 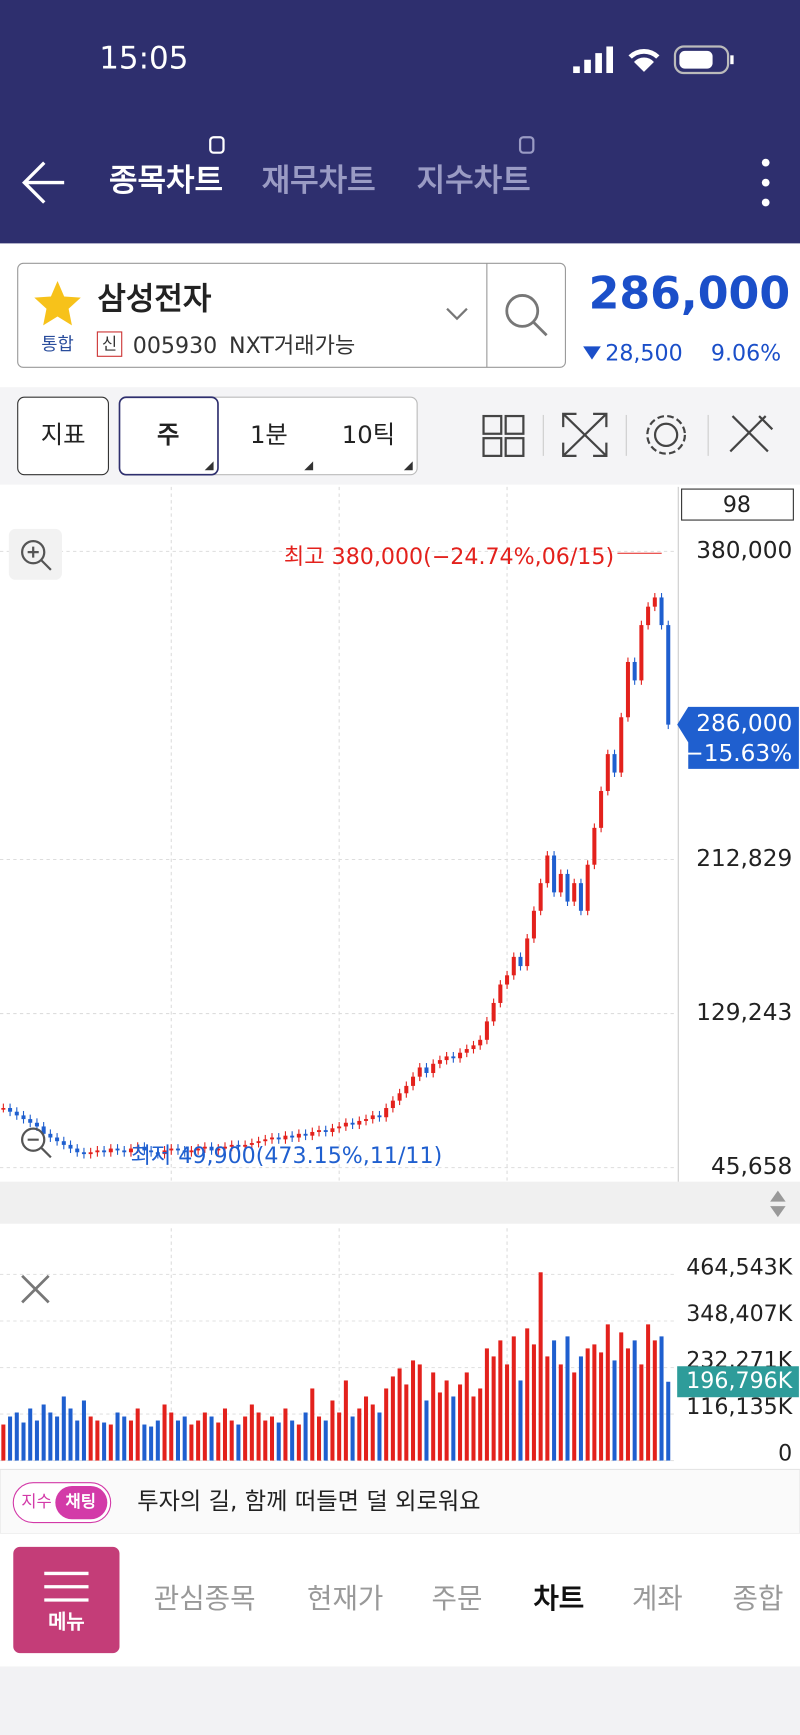 What do you see at coordinates (526, 315) in the screenshot?
I see `search-button` at bounding box center [526, 315].